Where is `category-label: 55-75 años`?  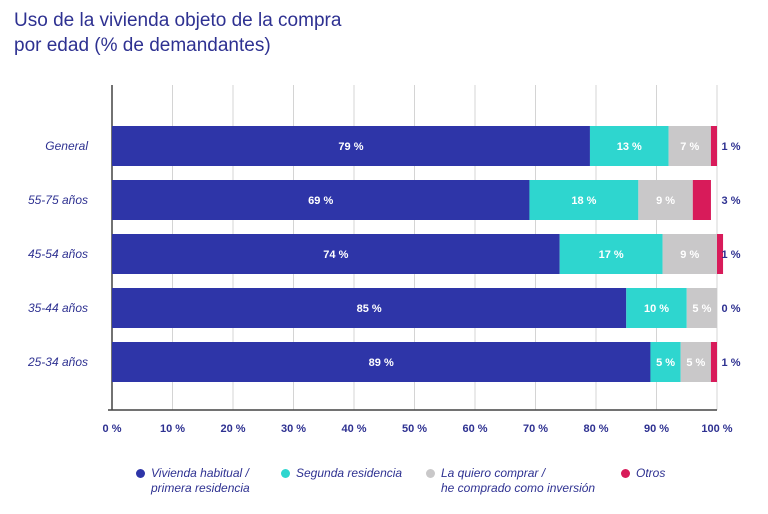
category-label: 55-75 años is located at coordinates (58, 200).